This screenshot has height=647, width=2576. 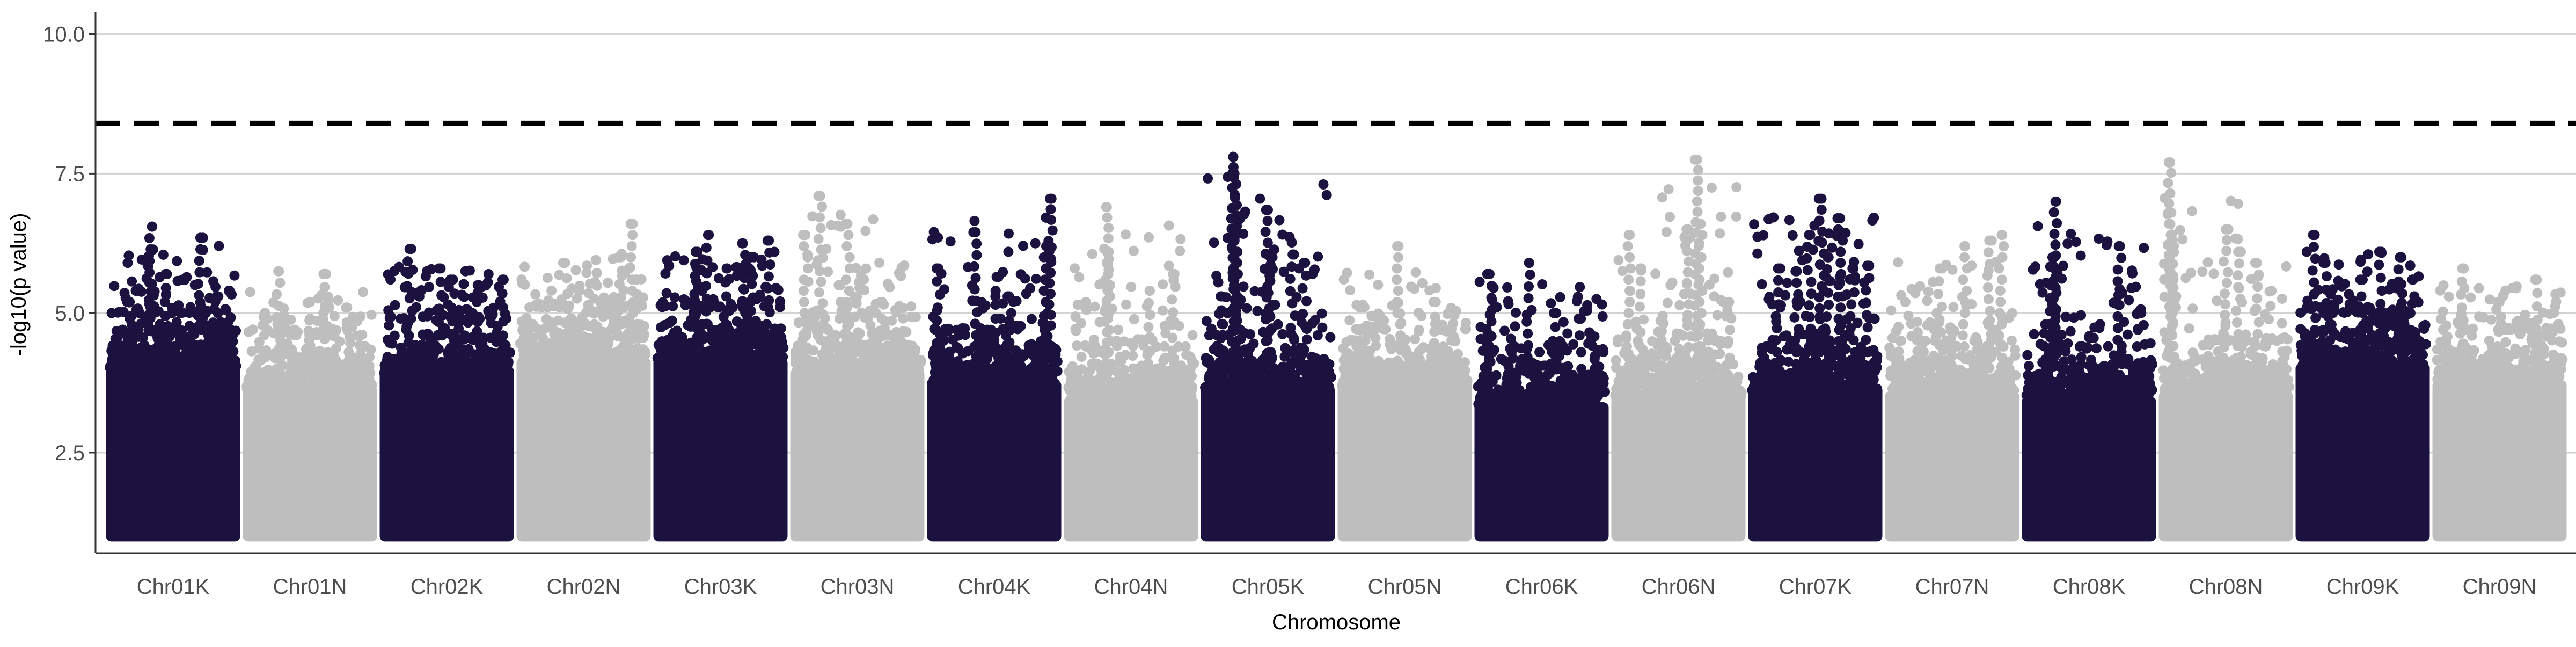 What do you see at coordinates (584, 449) in the screenshot?
I see `points-body-Chr02N` at bounding box center [584, 449].